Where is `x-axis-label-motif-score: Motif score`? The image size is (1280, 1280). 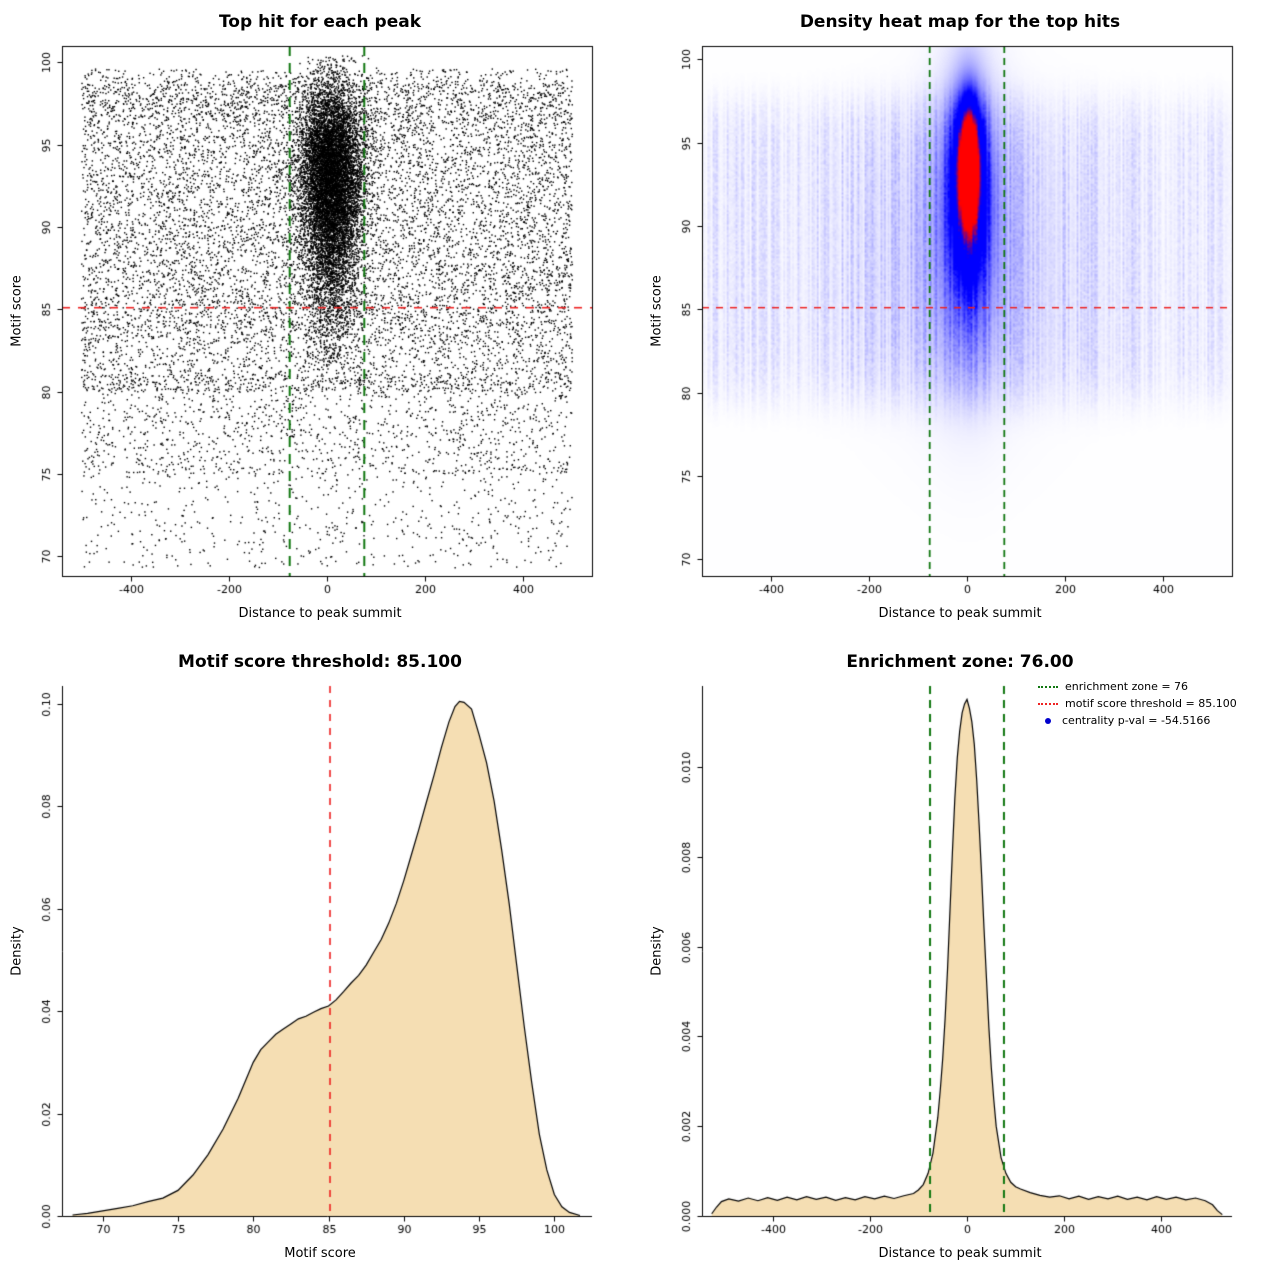 x-axis-label-motif-score: Motif score is located at coordinates (320, 1253).